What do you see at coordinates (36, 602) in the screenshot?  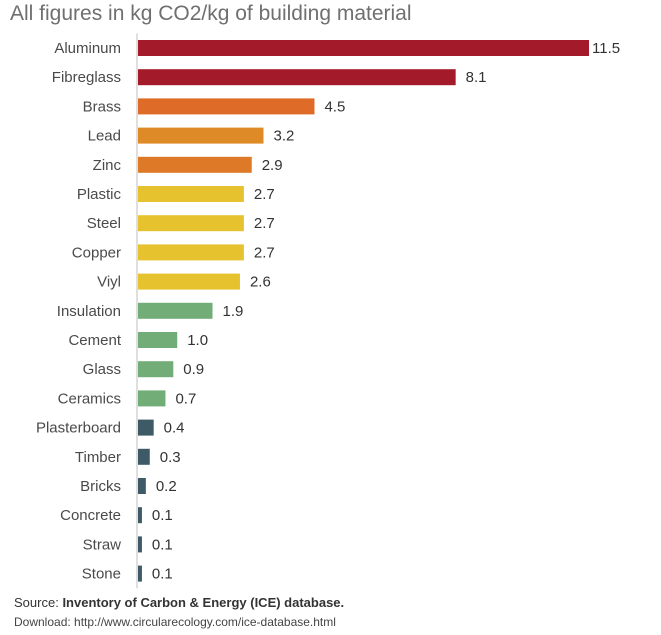 I see `source-prefix: Source:` at bounding box center [36, 602].